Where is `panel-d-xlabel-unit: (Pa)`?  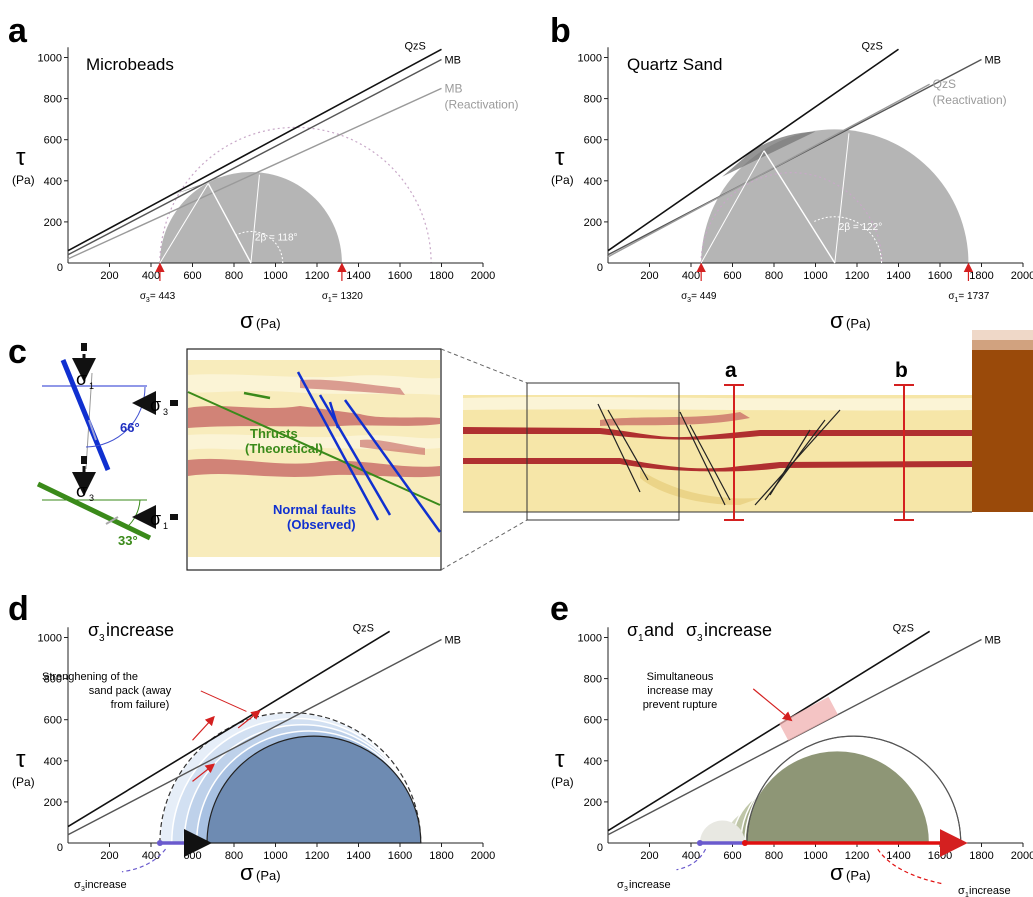 panel-d-xlabel-unit: (Pa) is located at coordinates (268, 875).